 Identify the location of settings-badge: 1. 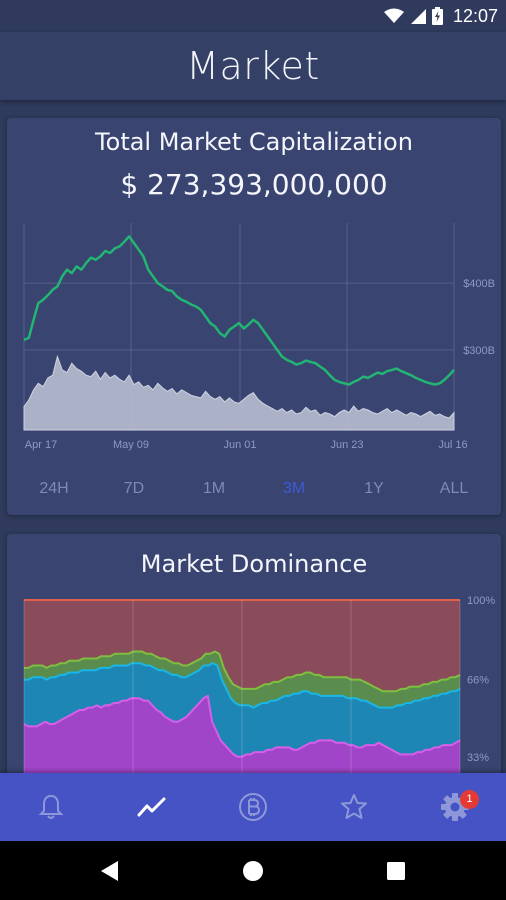
(469, 799).